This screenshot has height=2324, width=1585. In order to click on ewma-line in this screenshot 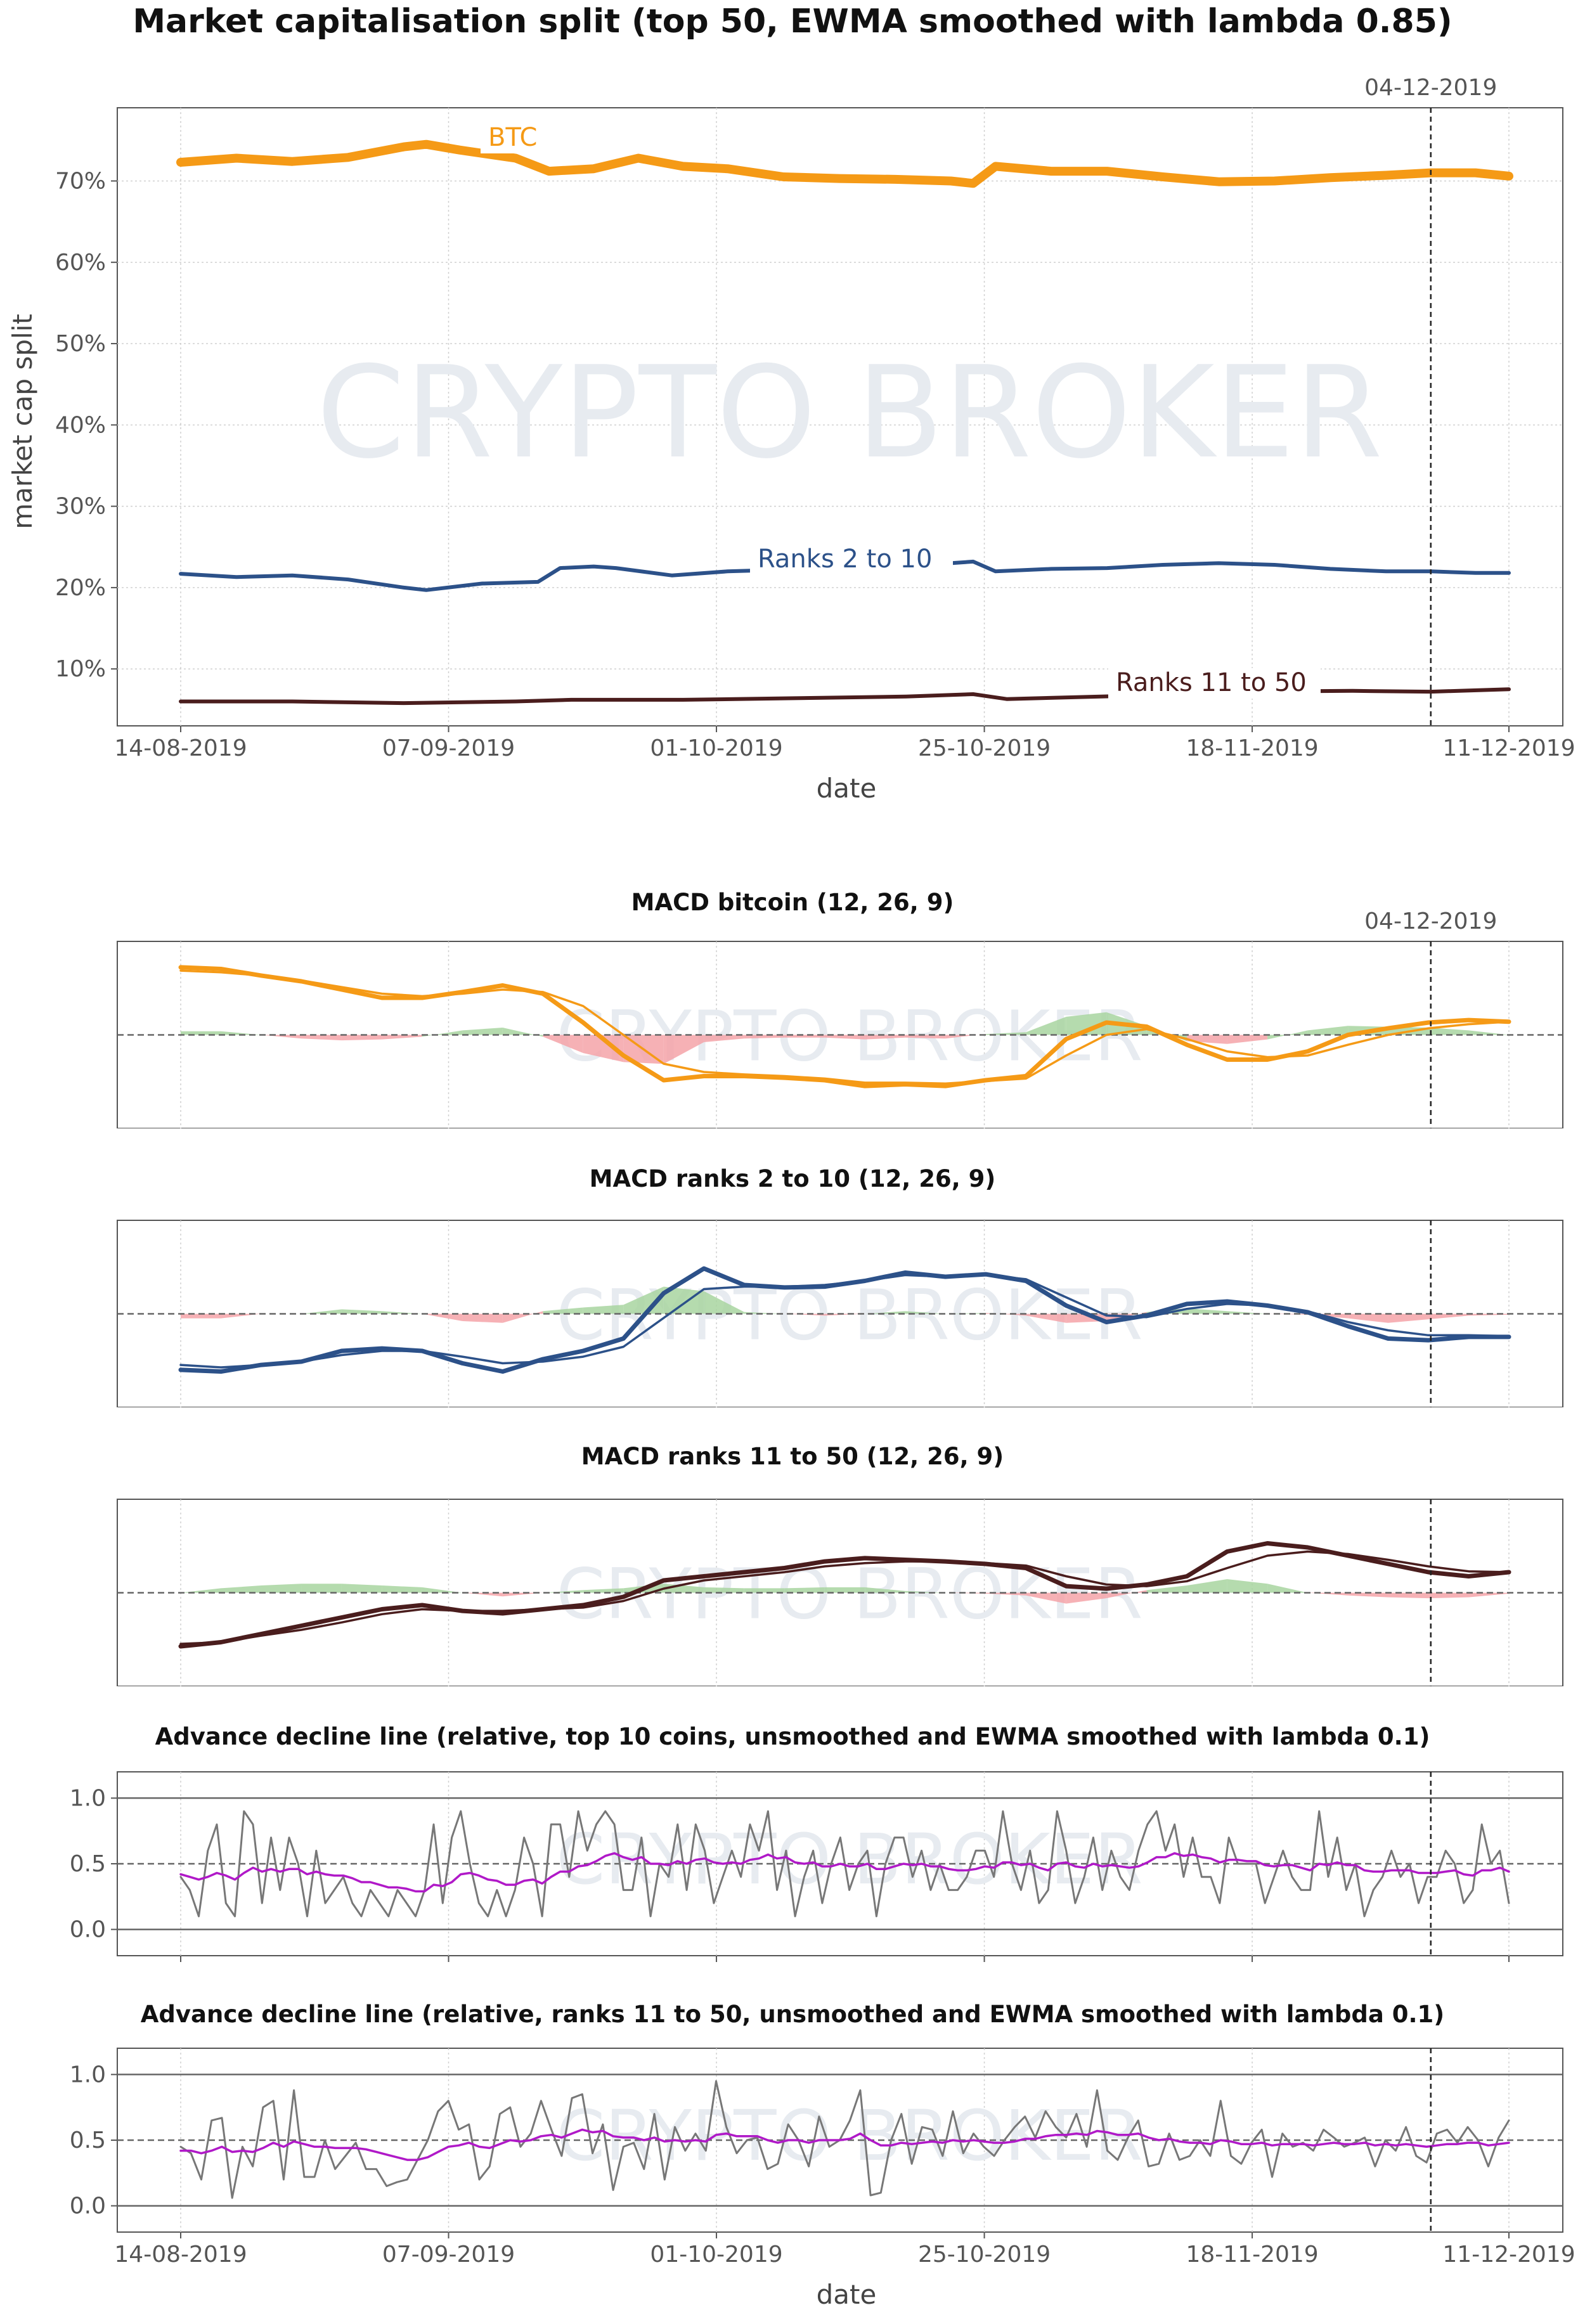, I will do `click(844, 2145)`.